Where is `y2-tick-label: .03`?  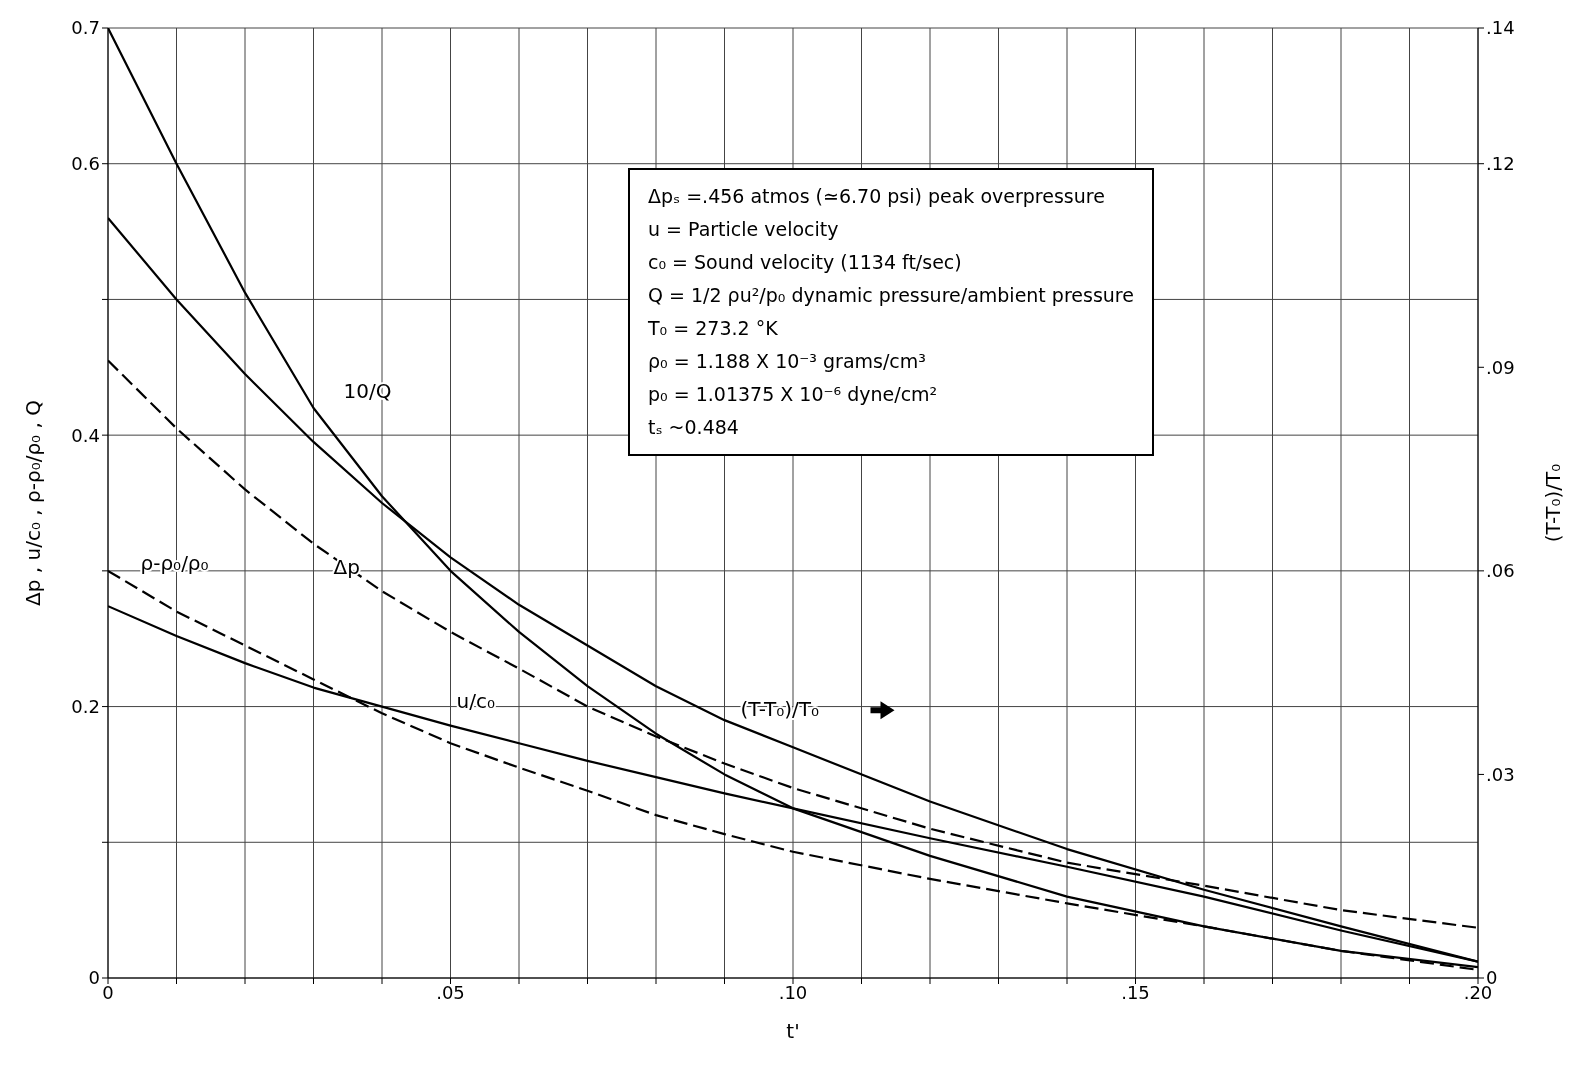
y2-tick-label: .03 is located at coordinates (1500, 774).